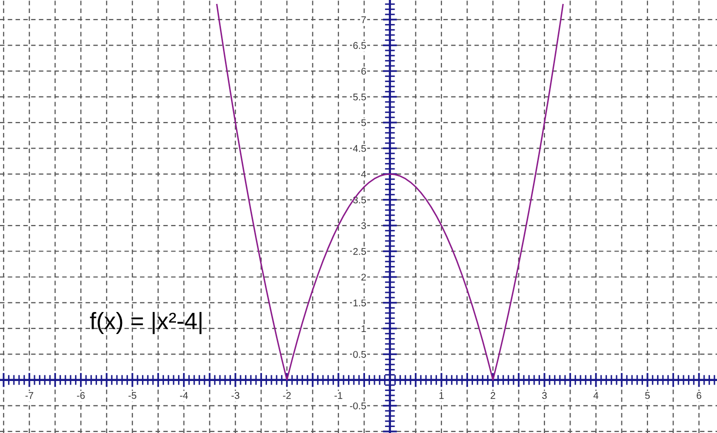 The height and width of the screenshot is (433, 717). What do you see at coordinates (363, 20) in the screenshot?
I see `y-tick-label: 7` at bounding box center [363, 20].